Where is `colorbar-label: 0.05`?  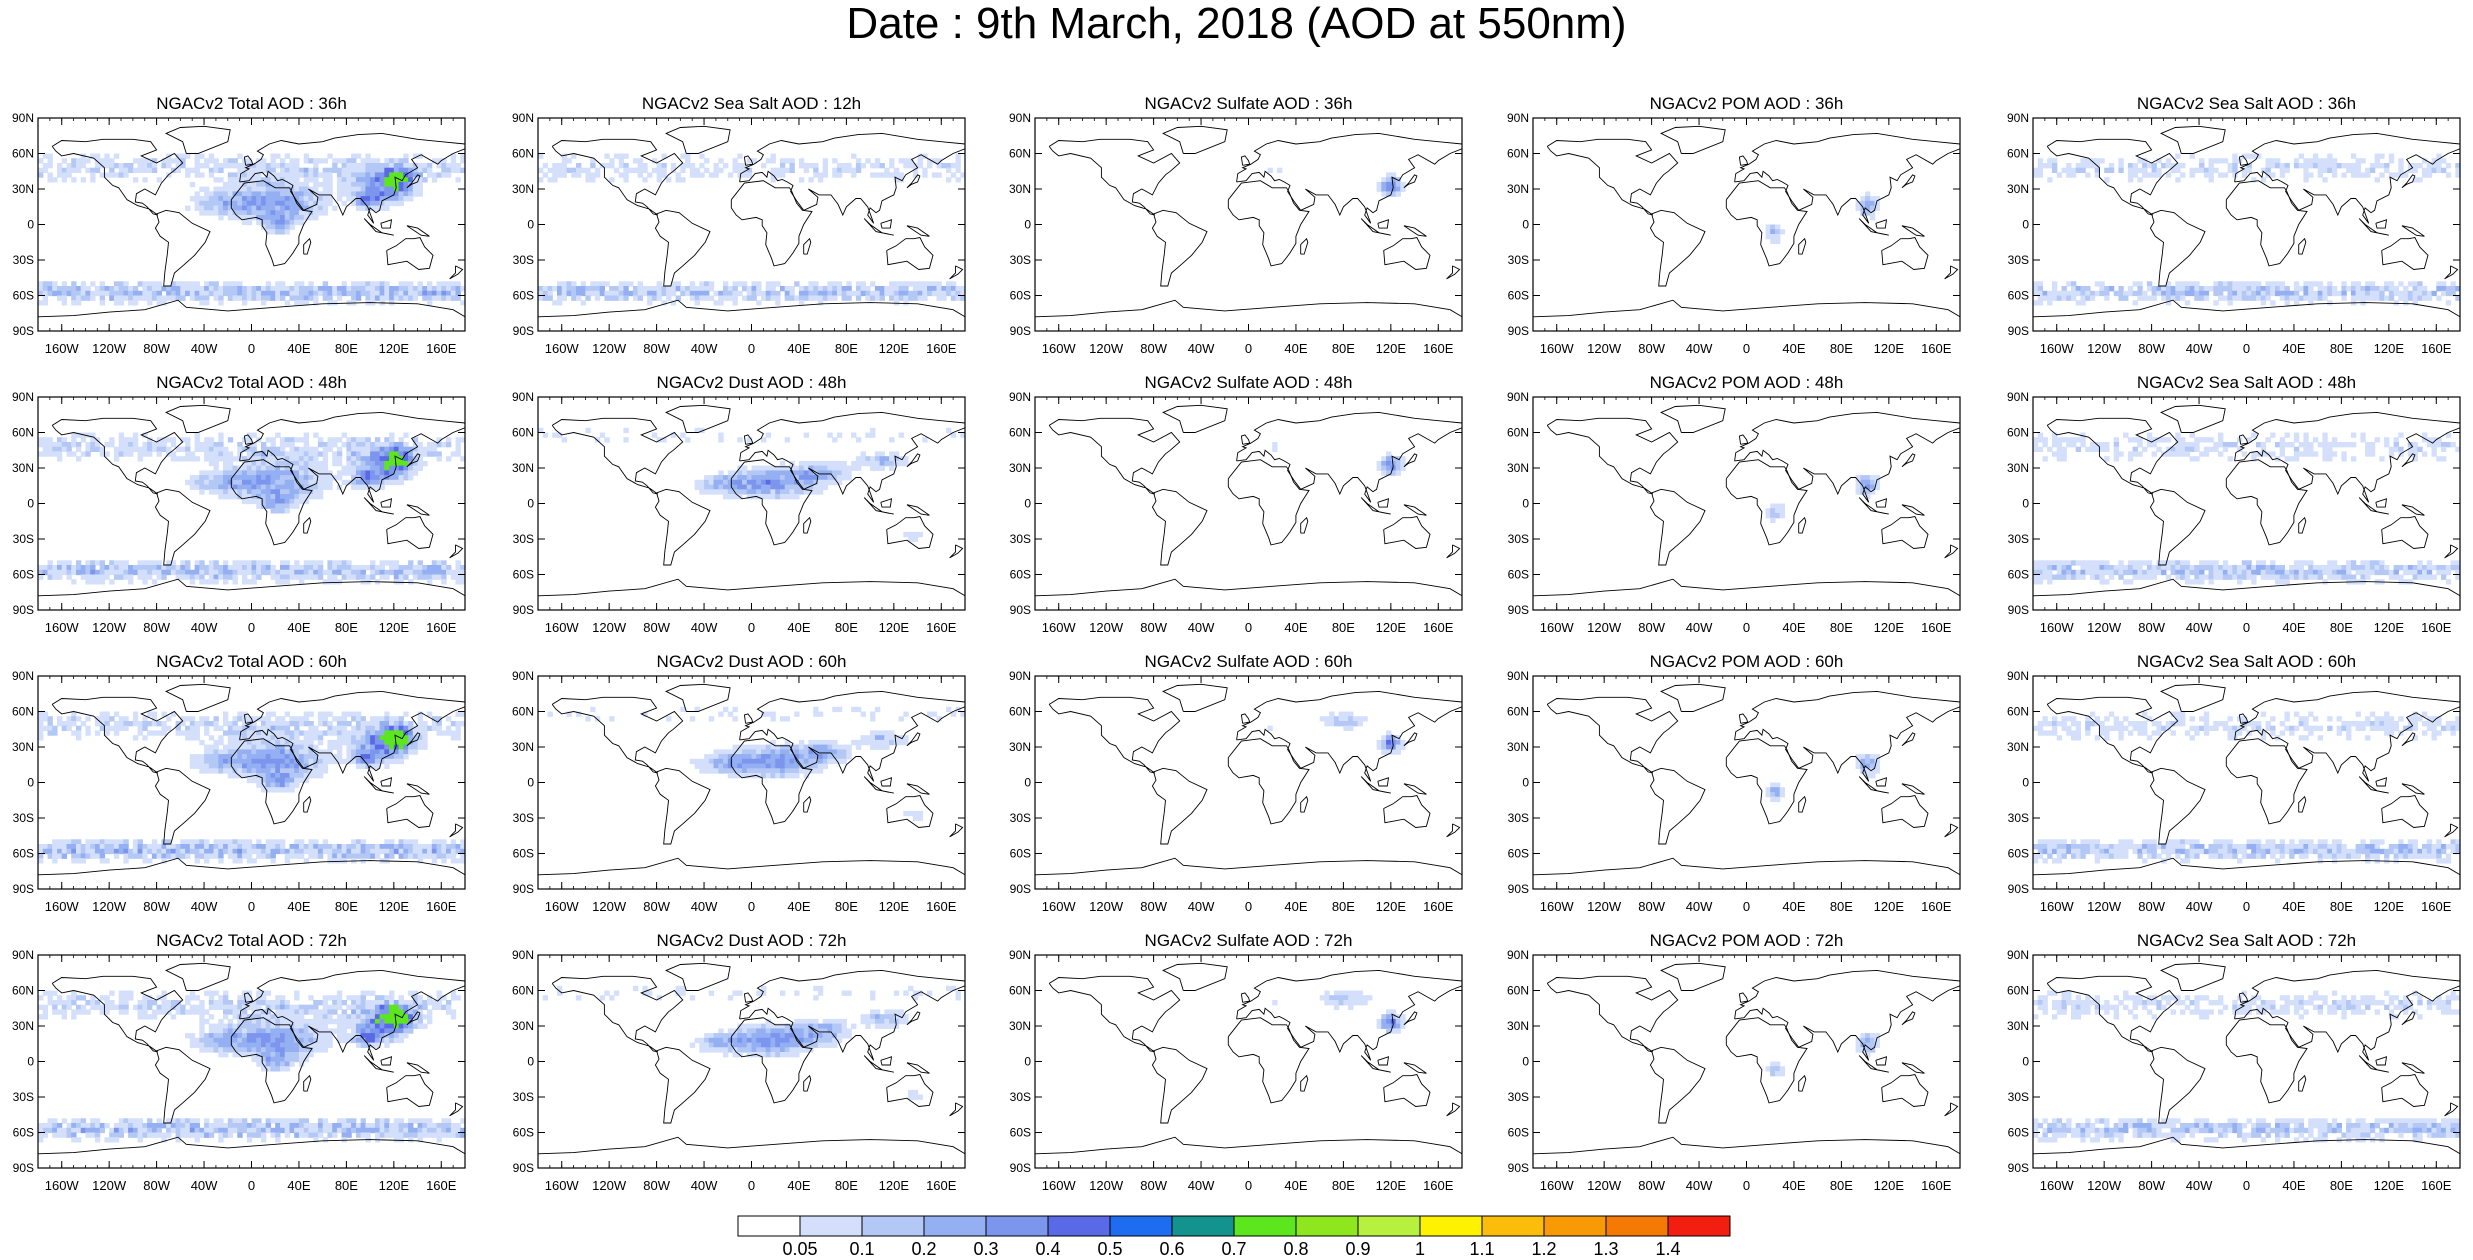
colorbar-label: 0.05 is located at coordinates (799, 1249).